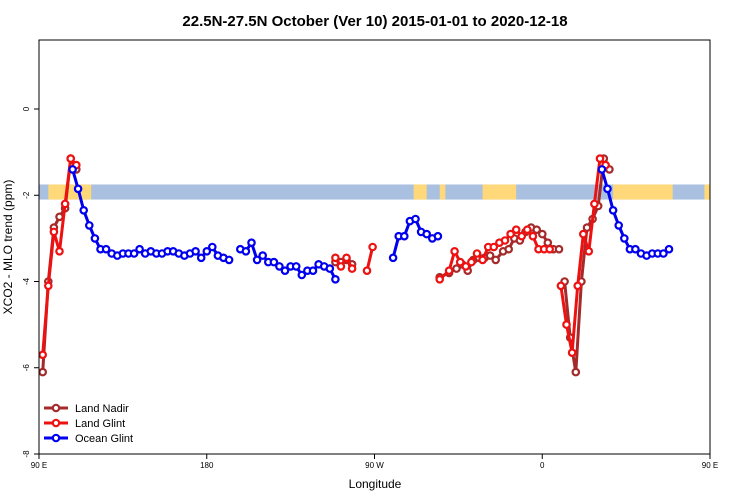 The width and height of the screenshot is (750, 500). I want to click on x-tick-label: 180, so click(207, 465).